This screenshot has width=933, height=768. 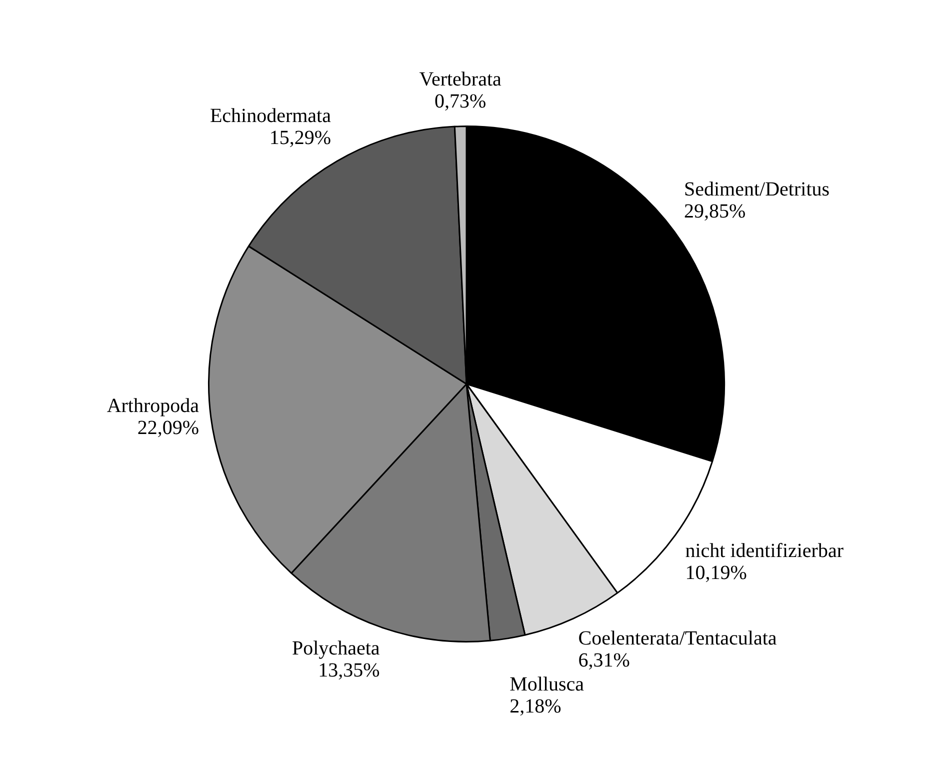 I want to click on data-label: 6,31%, so click(x=604, y=661).